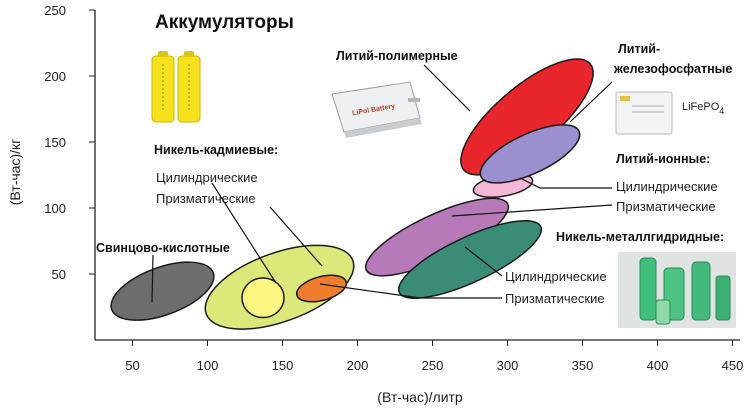 The width and height of the screenshot is (750, 412). What do you see at coordinates (667, 186) in the screenshot?
I see `label-li-ion-cyl: Цилиндрические` at bounding box center [667, 186].